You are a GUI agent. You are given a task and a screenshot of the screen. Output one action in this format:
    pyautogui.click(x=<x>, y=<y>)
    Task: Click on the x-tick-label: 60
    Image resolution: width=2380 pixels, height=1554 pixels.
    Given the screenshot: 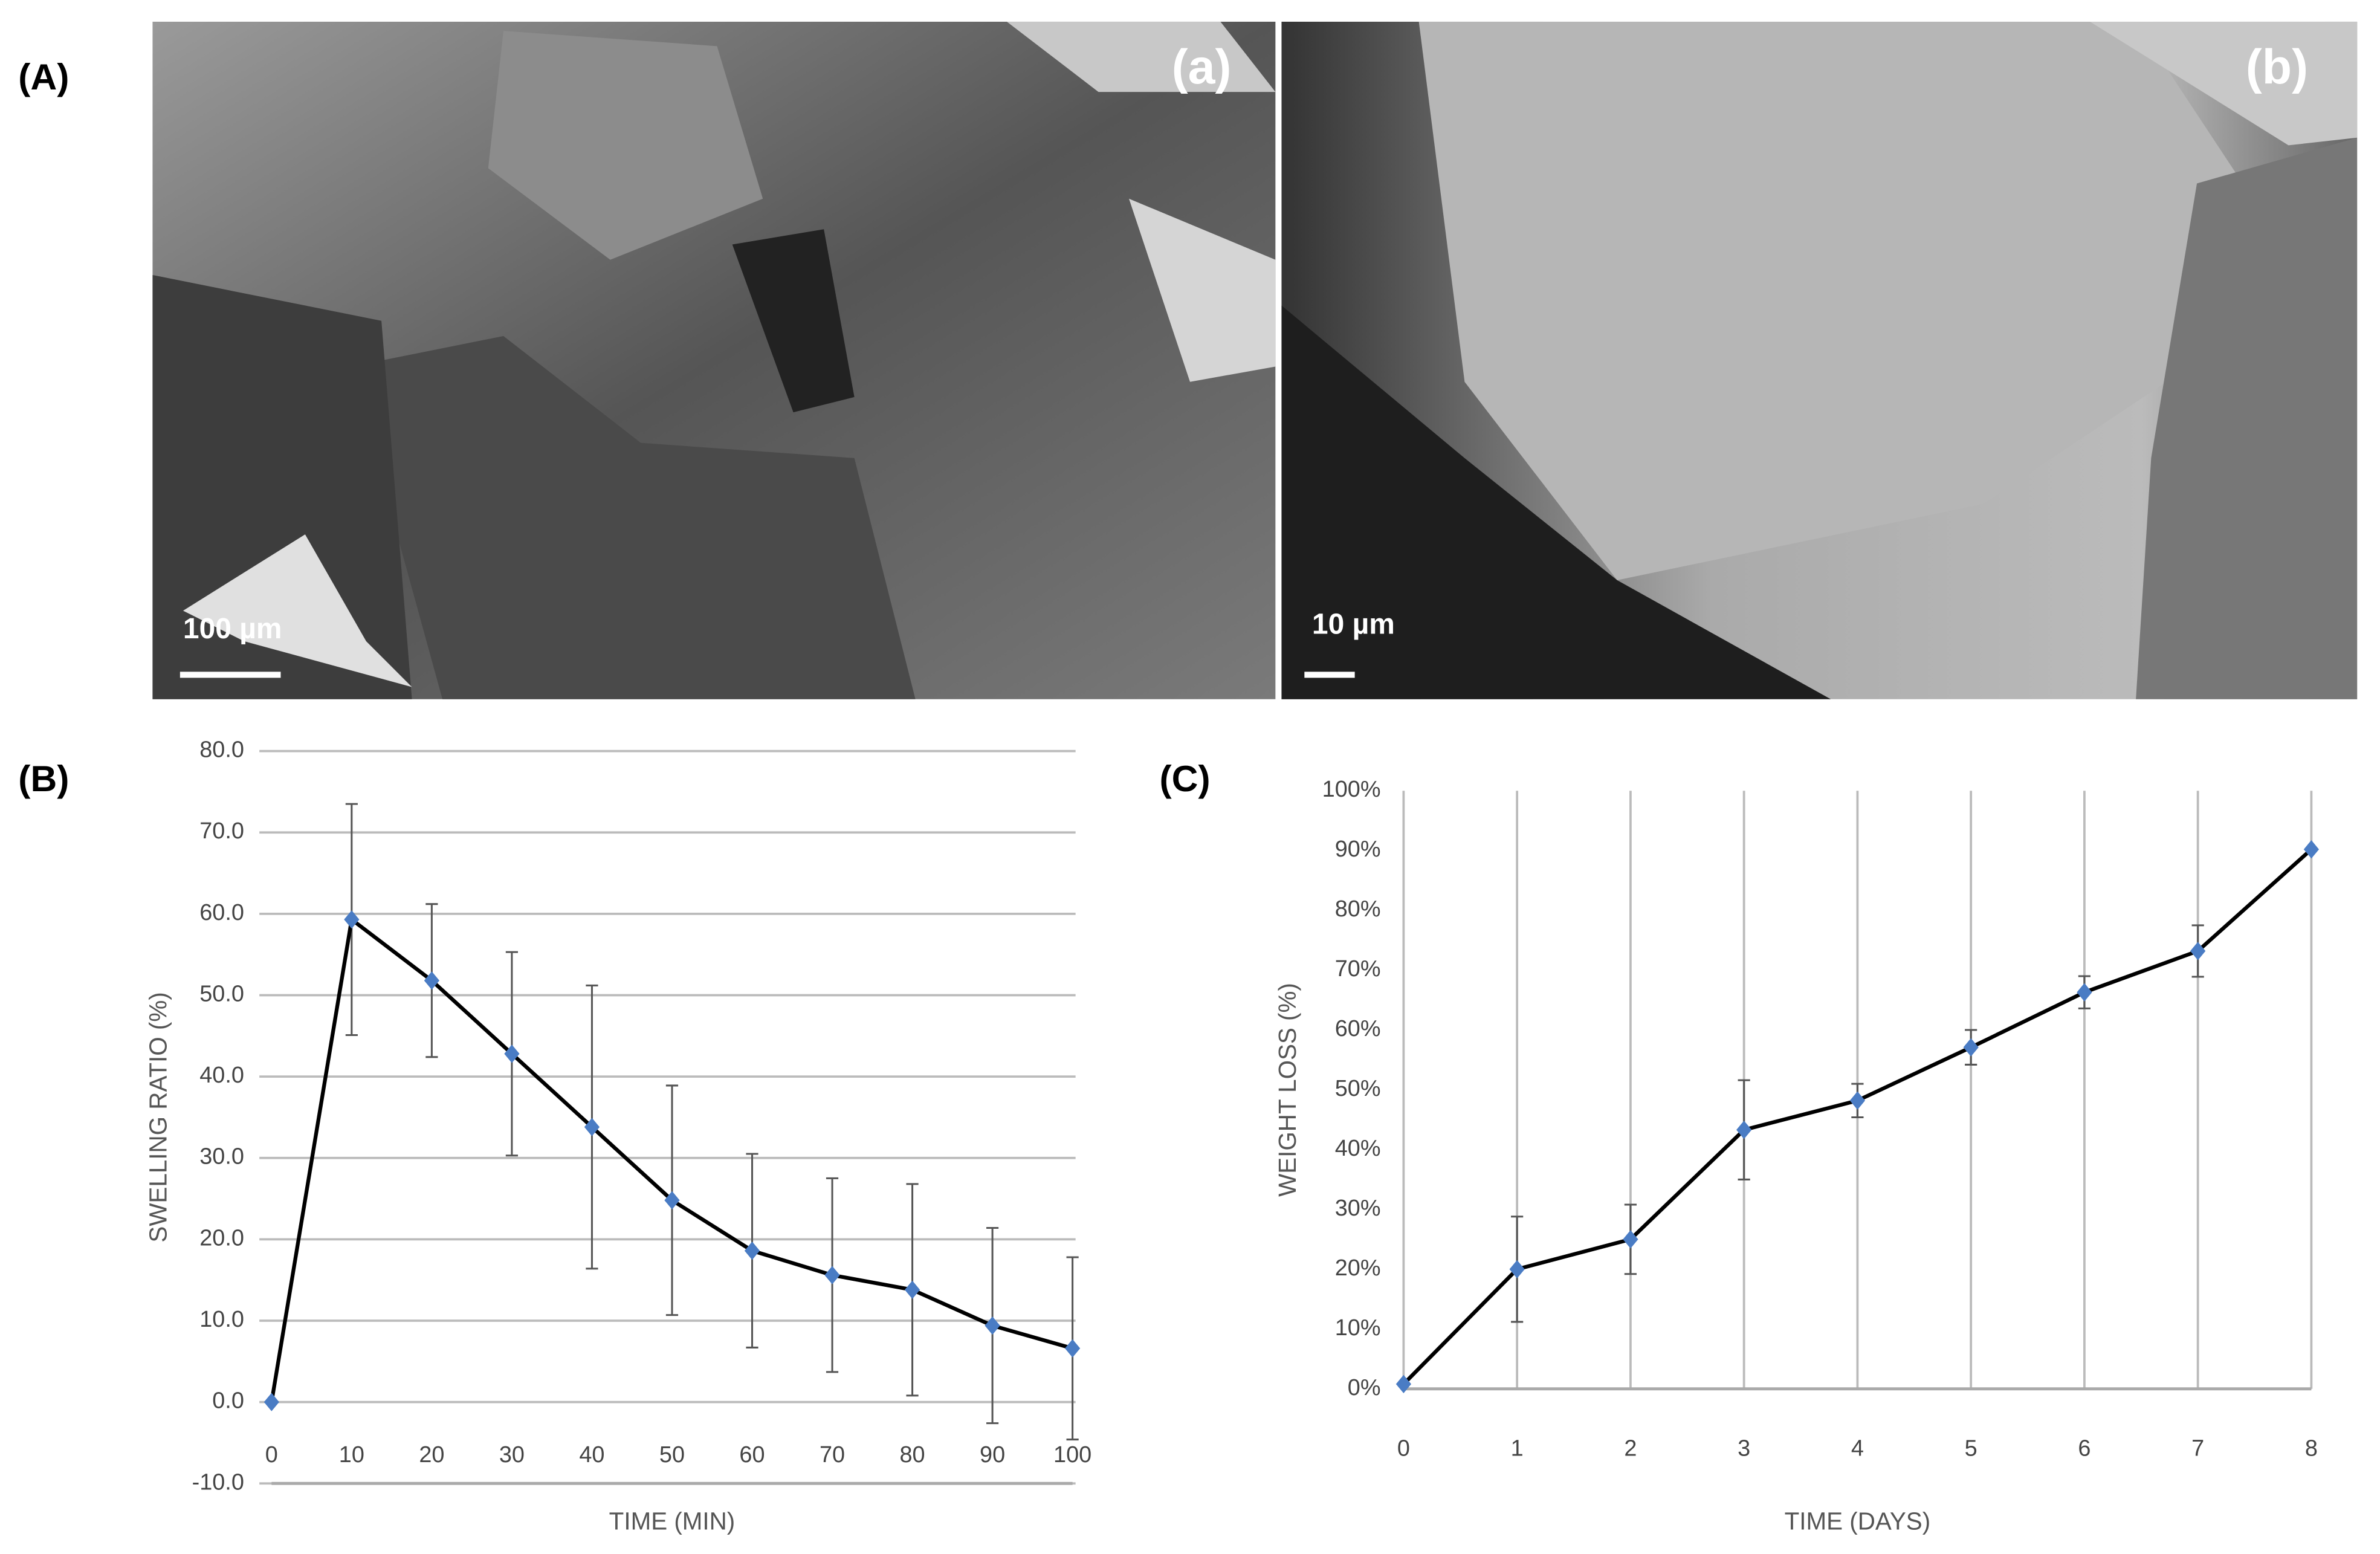 What is the action you would take?
    pyautogui.click(x=752, y=1455)
    